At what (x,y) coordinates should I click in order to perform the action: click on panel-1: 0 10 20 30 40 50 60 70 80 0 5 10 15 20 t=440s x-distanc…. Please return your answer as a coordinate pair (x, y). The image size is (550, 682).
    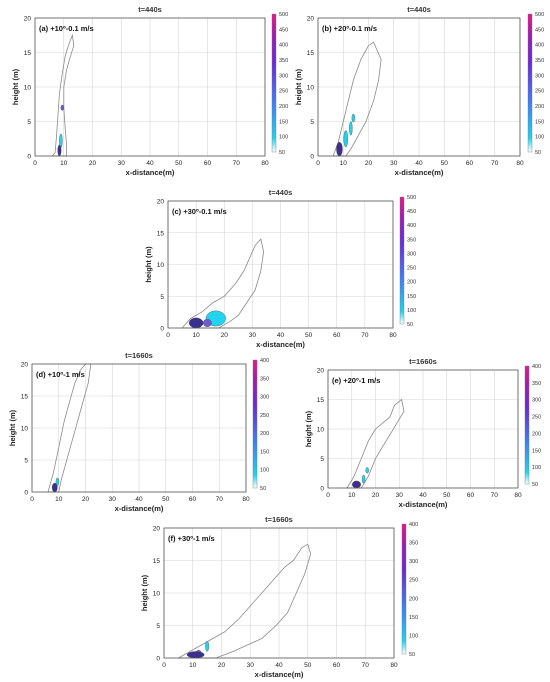
    Looking at the image, I should click on (149, 91).